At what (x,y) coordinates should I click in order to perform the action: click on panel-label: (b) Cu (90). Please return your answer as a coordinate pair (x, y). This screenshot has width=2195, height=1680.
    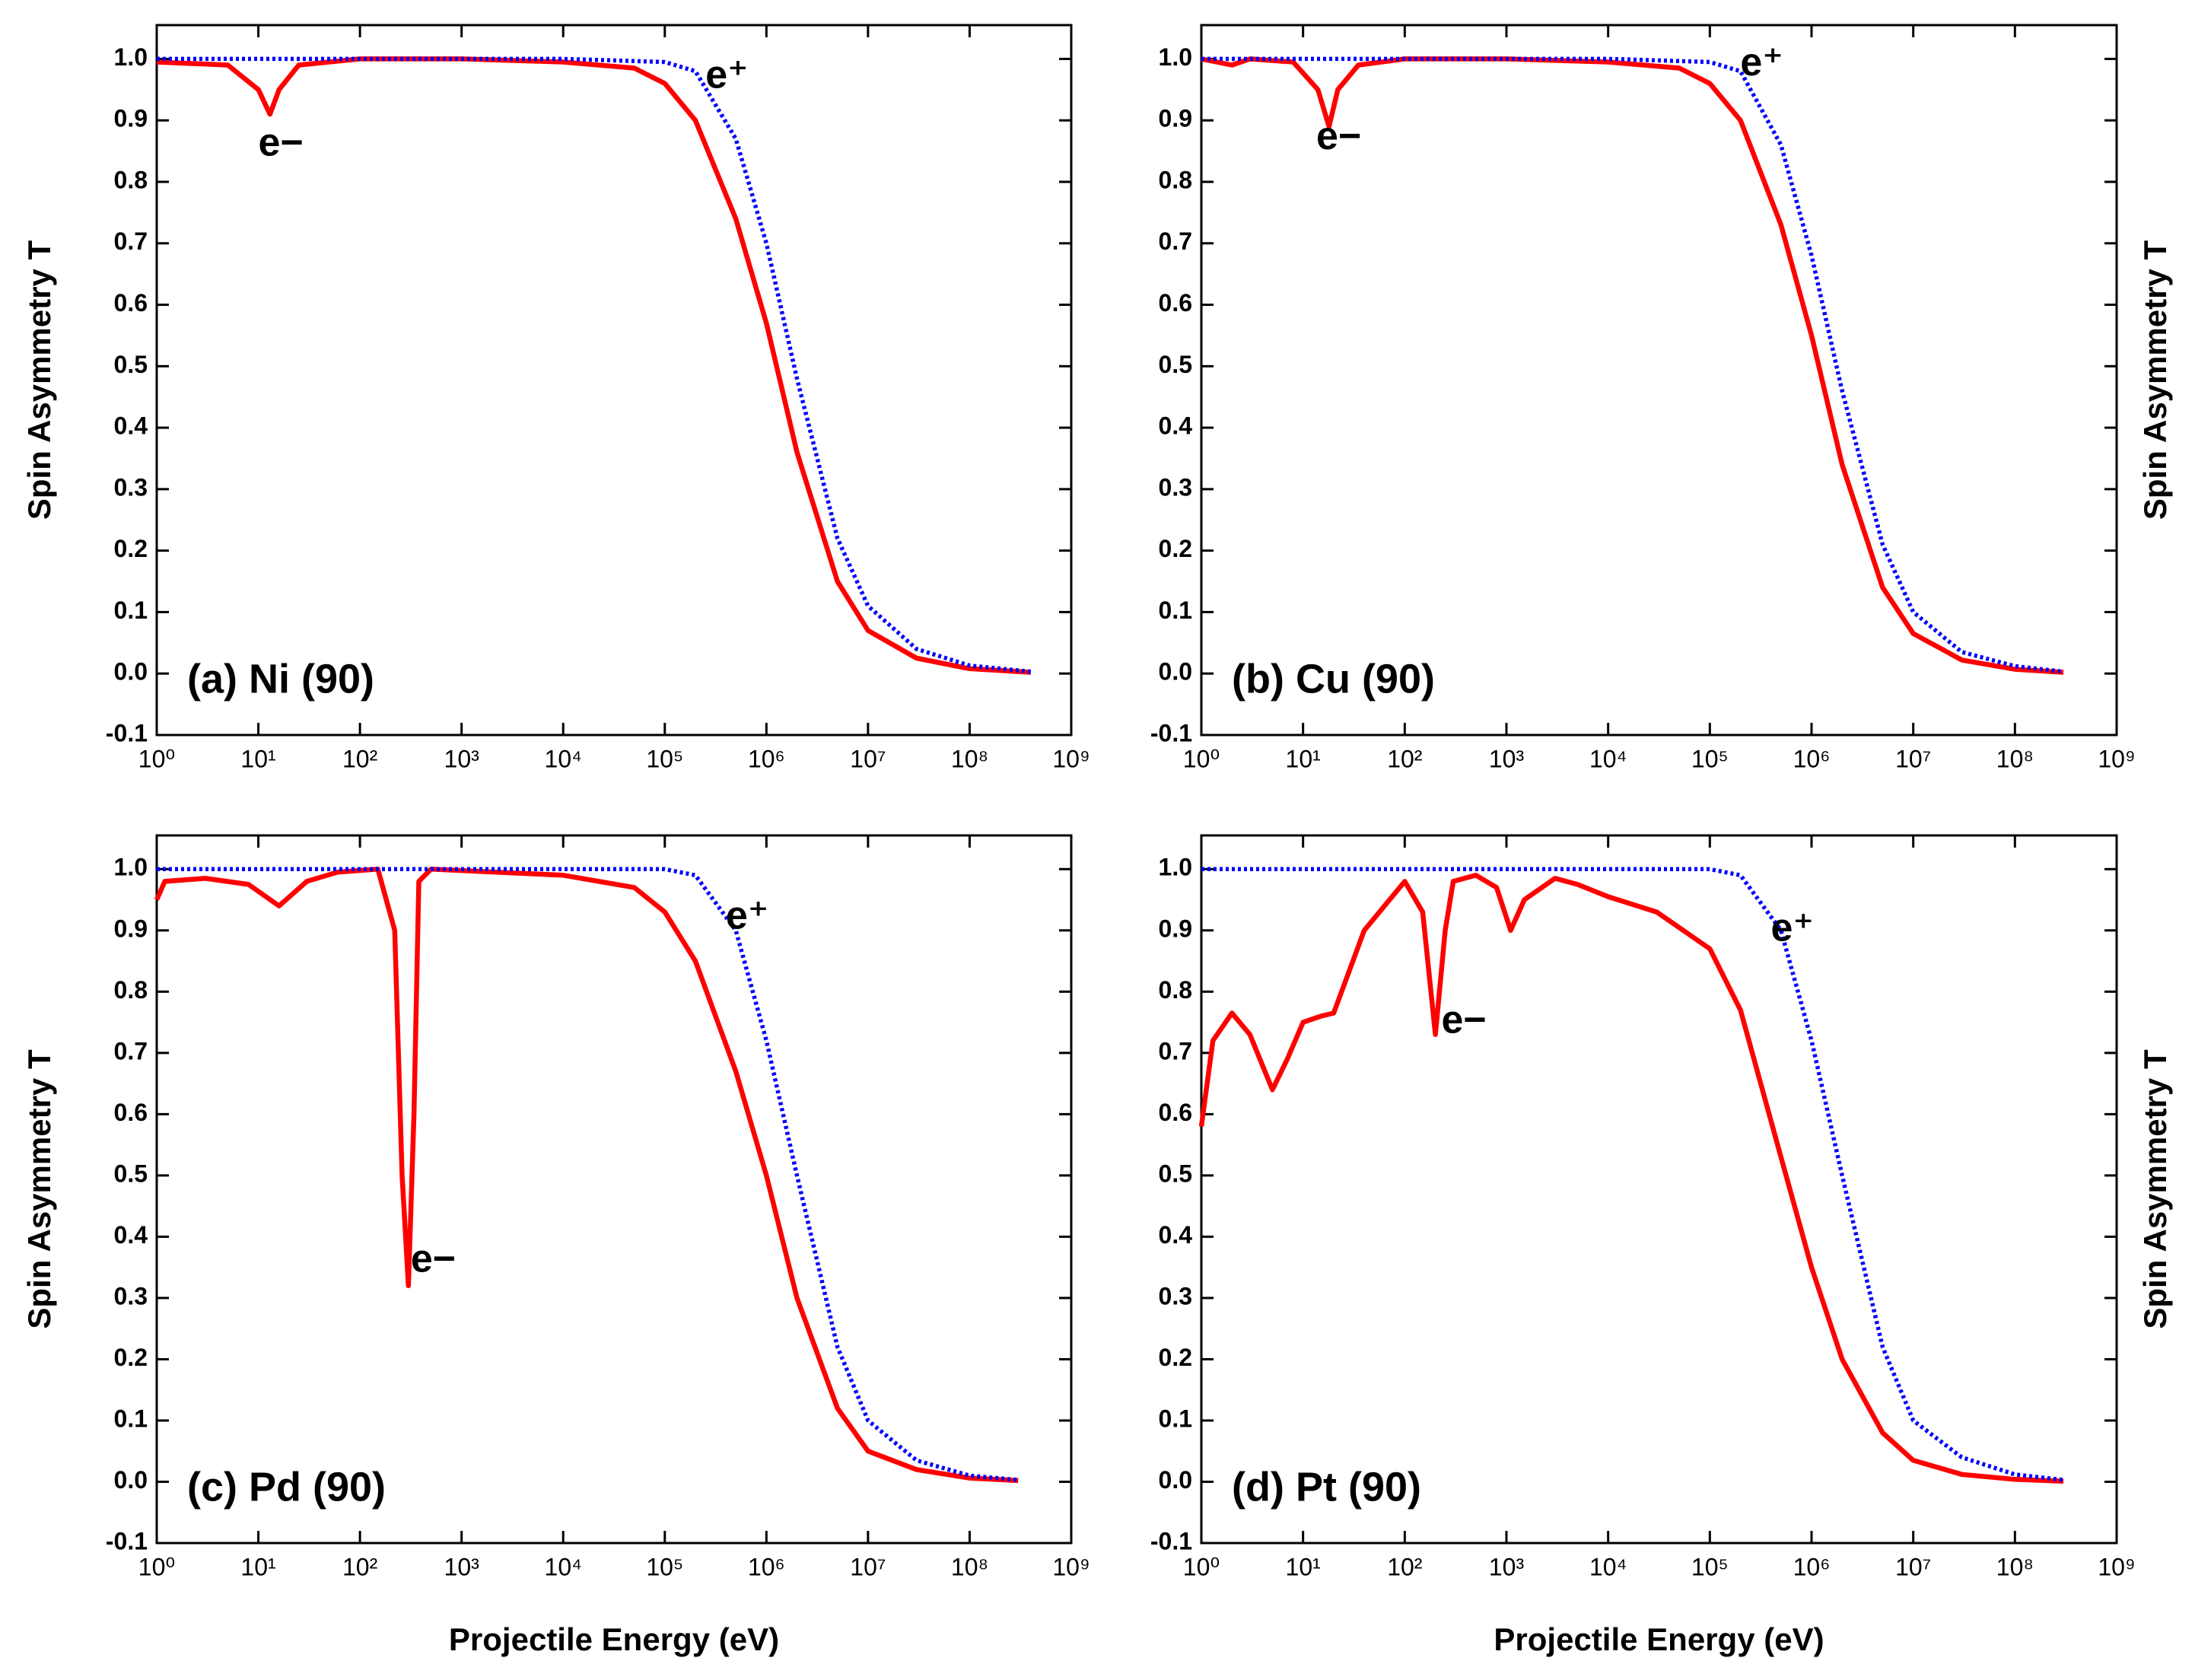
    Looking at the image, I should click on (1333, 679).